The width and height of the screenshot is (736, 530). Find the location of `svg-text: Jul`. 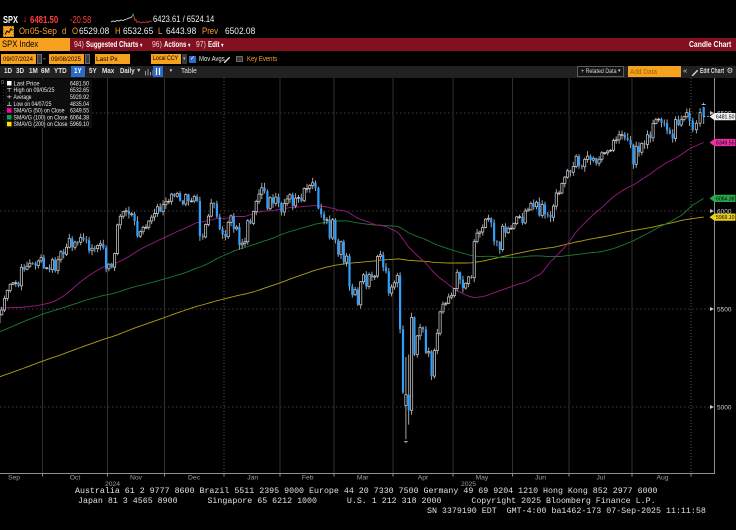

svg-text: Jul is located at coordinates (600, 478).